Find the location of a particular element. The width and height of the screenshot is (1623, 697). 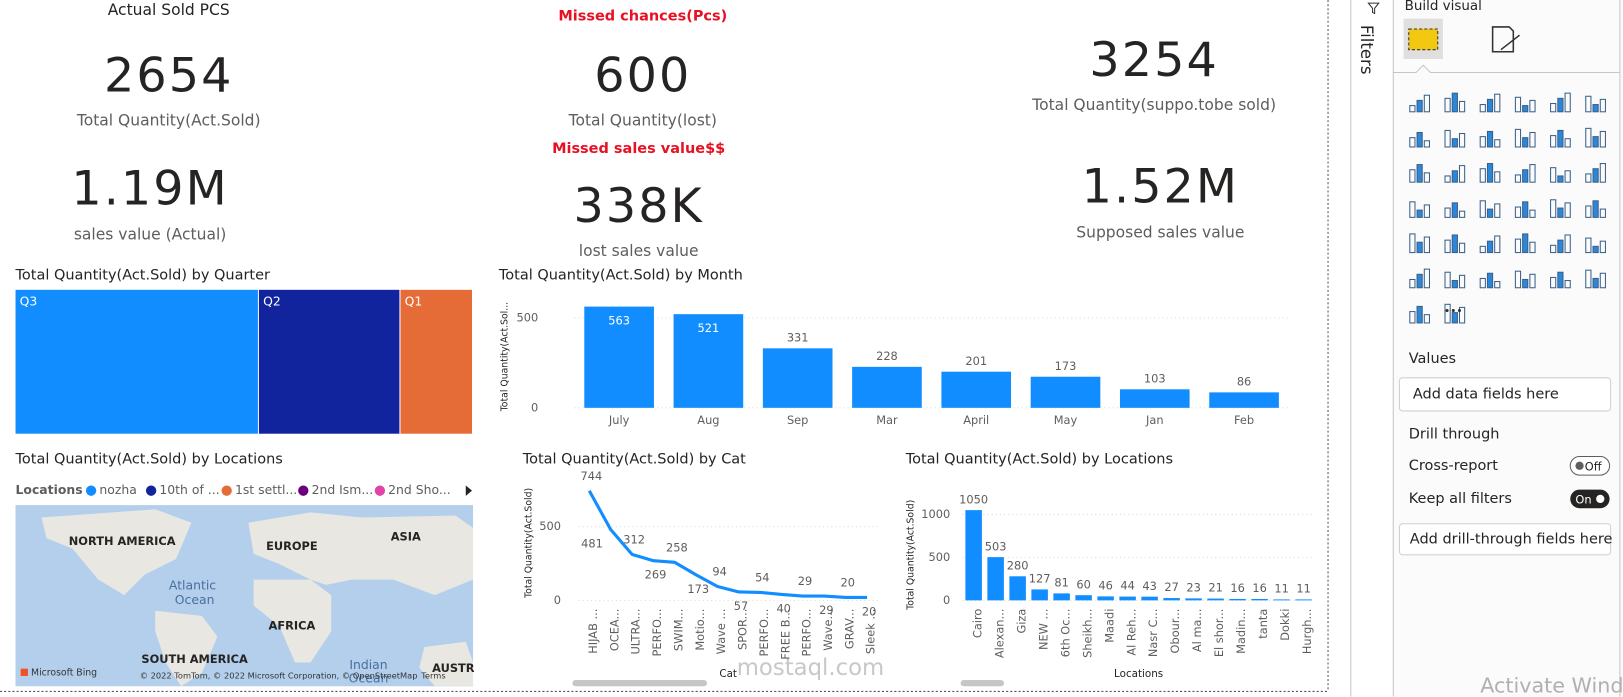

drill-well is located at coordinates (1505, 539).